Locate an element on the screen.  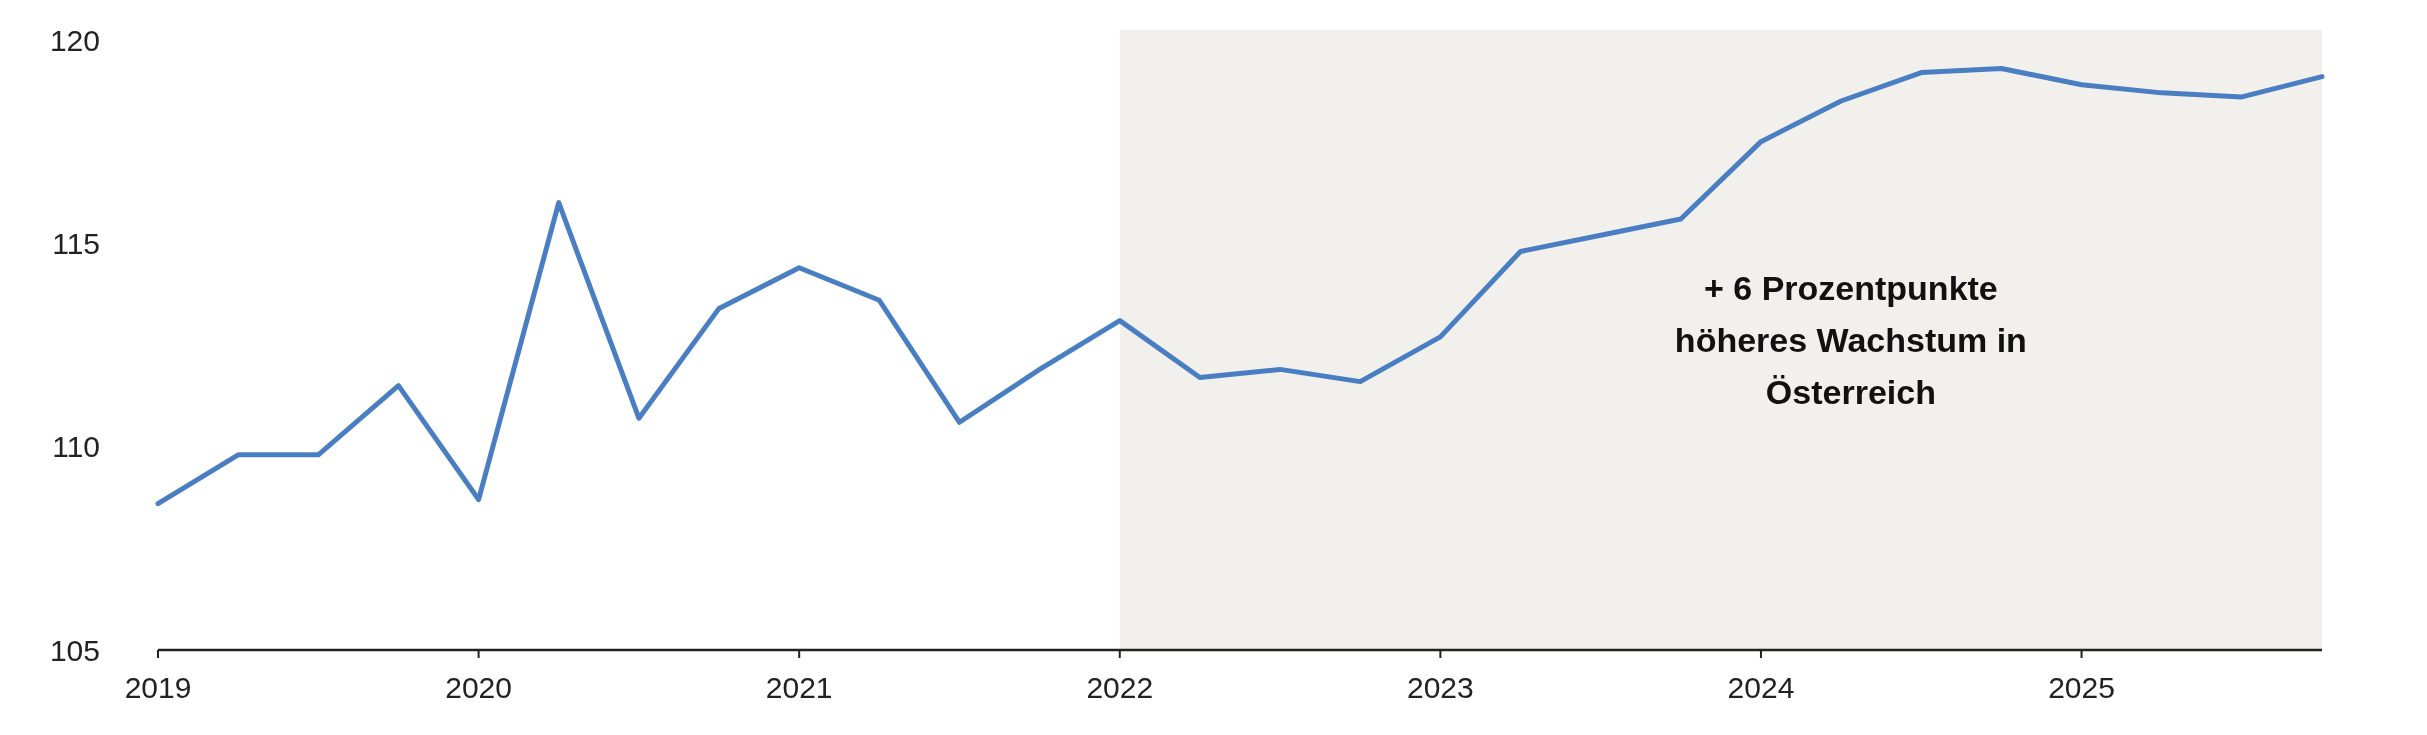
y-tick-label: 115 is located at coordinates (76, 243).